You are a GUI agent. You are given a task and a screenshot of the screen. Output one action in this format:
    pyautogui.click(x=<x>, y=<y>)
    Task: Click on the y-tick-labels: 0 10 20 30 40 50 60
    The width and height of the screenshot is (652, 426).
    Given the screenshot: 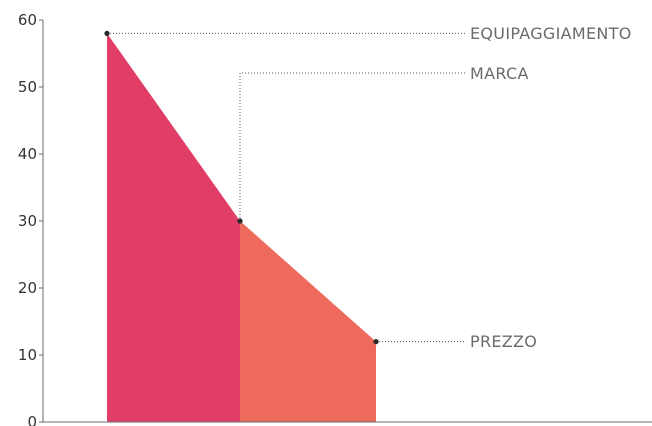 What is the action you would take?
    pyautogui.click(x=30, y=218)
    